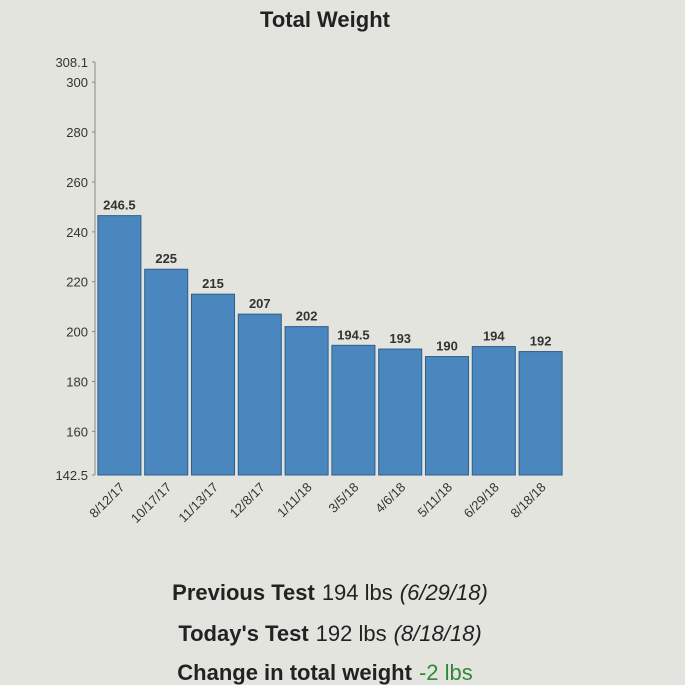 The image size is (685, 685). Describe the element at coordinates (444, 592) in the screenshot. I see `summary-date: (6/29/18)` at that location.